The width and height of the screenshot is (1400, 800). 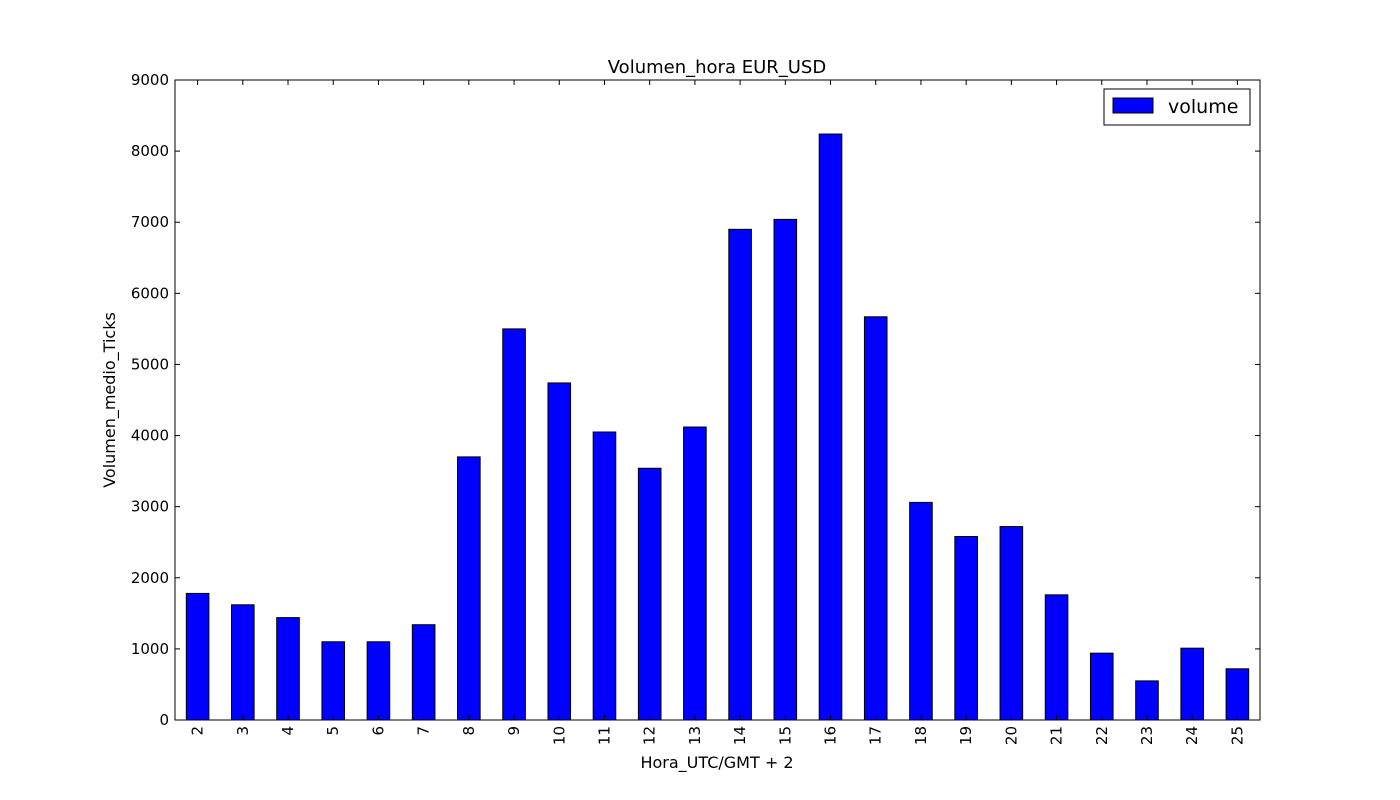 What do you see at coordinates (1057, 735) in the screenshot?
I see `x-tick-label-21: 21` at bounding box center [1057, 735].